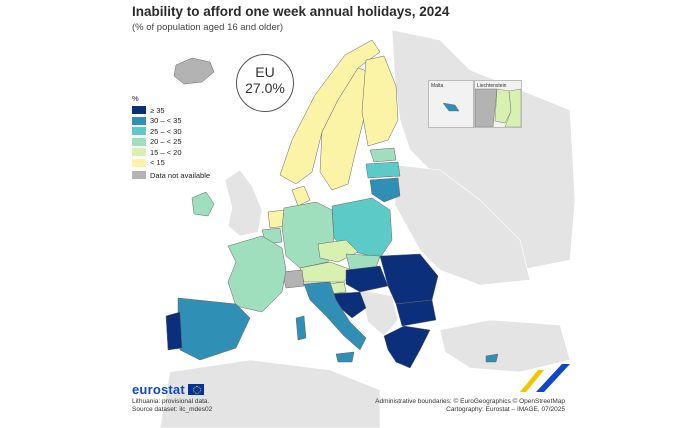 This screenshot has width=700, height=428. I want to click on legend-row: 30 – < 35, so click(171, 121).